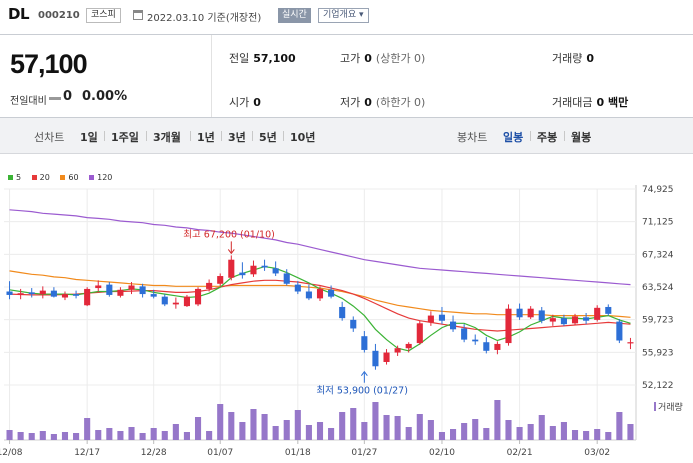 Image resolution: width=693 pixels, height=463 pixels. What do you see at coordinates (19, 14) in the screenshot?
I see `stock-name: DL` at bounding box center [19, 14].